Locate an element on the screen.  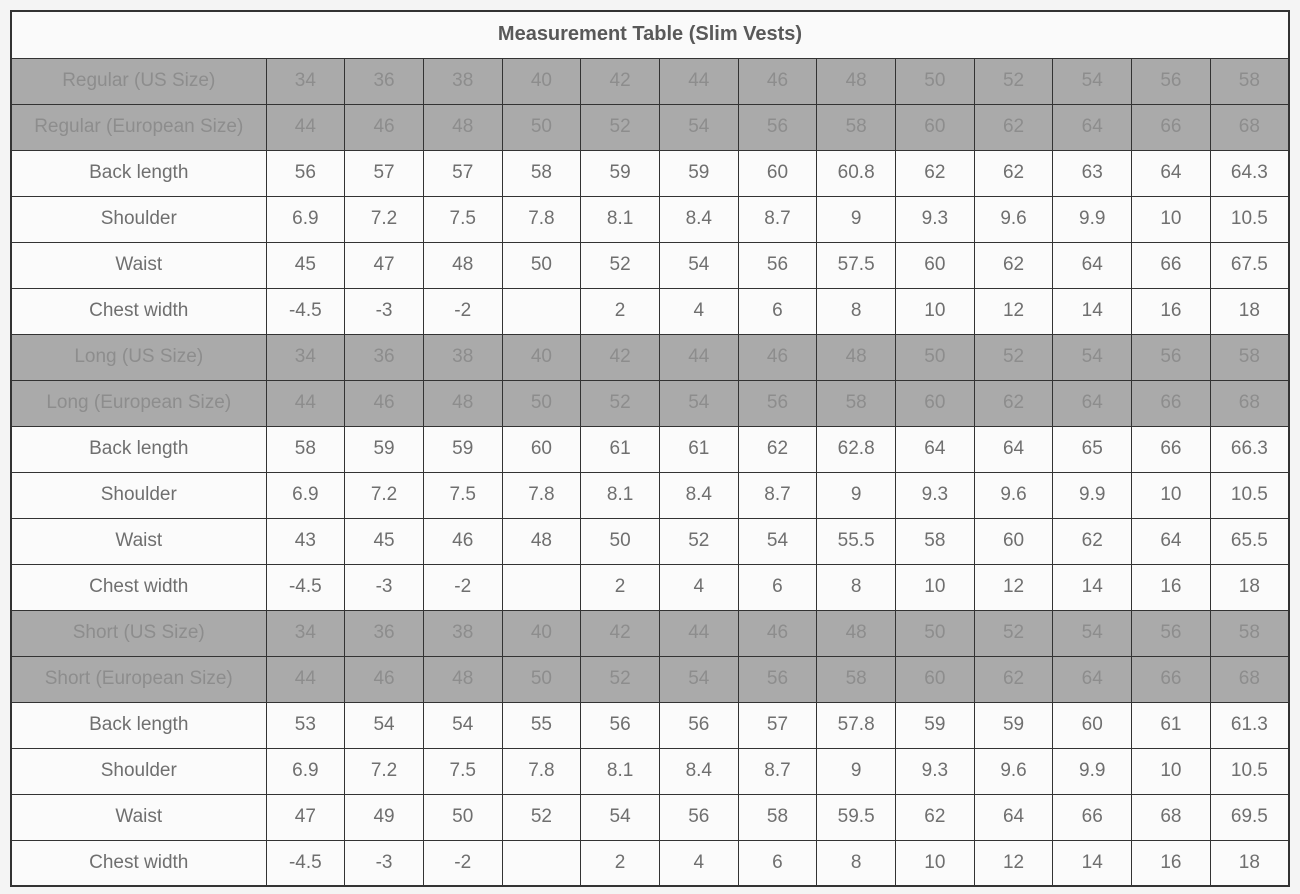
value-cell: 7.8 is located at coordinates (541, 219).